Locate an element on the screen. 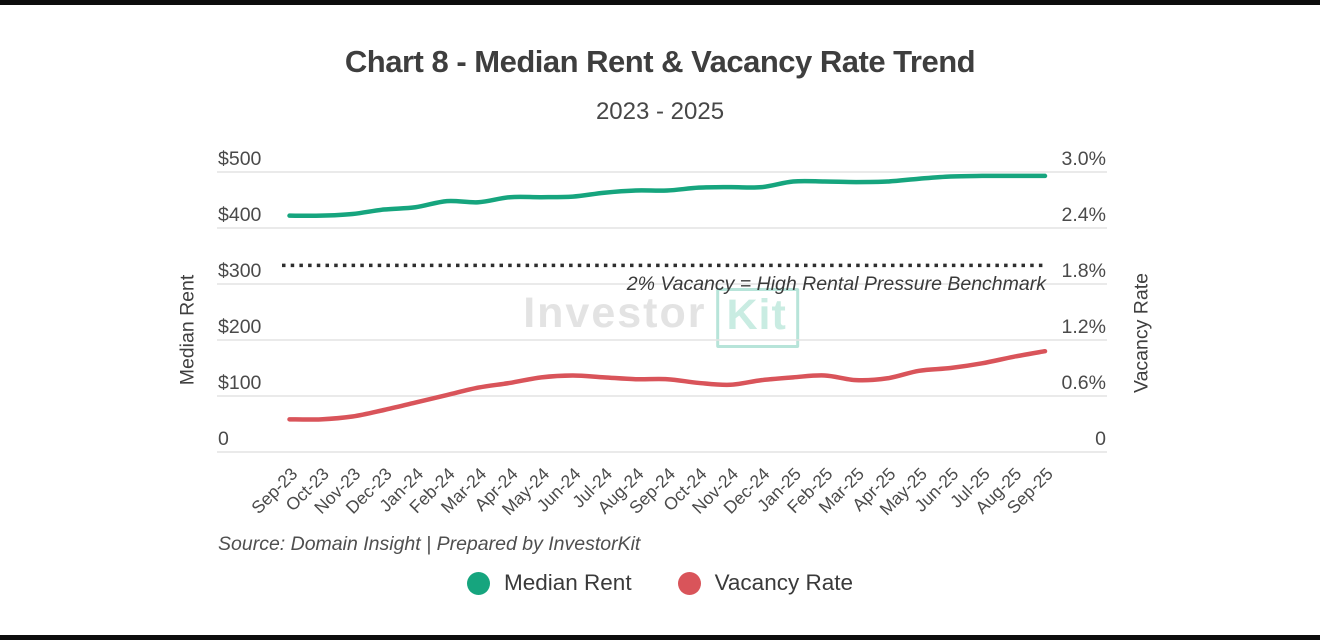 The width and height of the screenshot is (1320, 640). vacancy-rate-swatch-icon is located at coordinates (689, 583).